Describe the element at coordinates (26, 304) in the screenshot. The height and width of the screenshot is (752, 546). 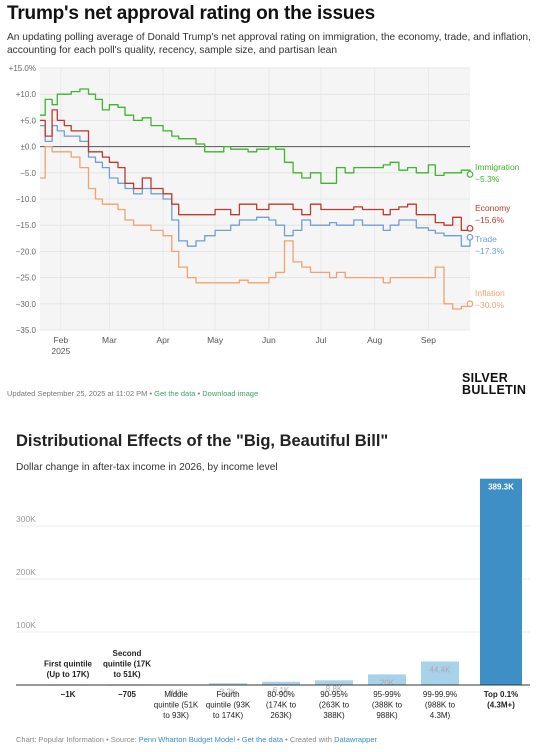
I see `y-tick-label: −30.0` at that location.